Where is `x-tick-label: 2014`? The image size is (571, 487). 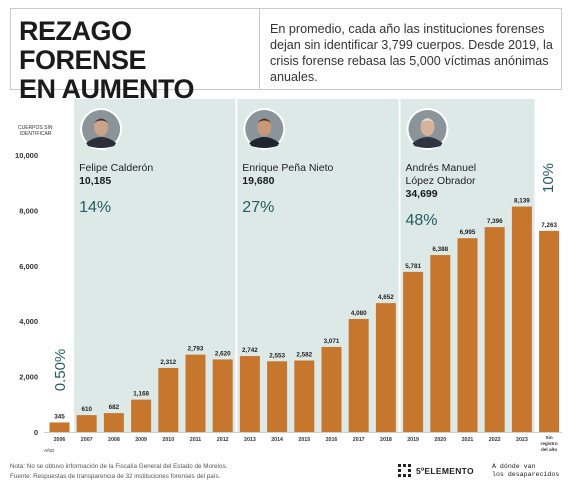
x-tick-label: 2014 is located at coordinates (277, 440).